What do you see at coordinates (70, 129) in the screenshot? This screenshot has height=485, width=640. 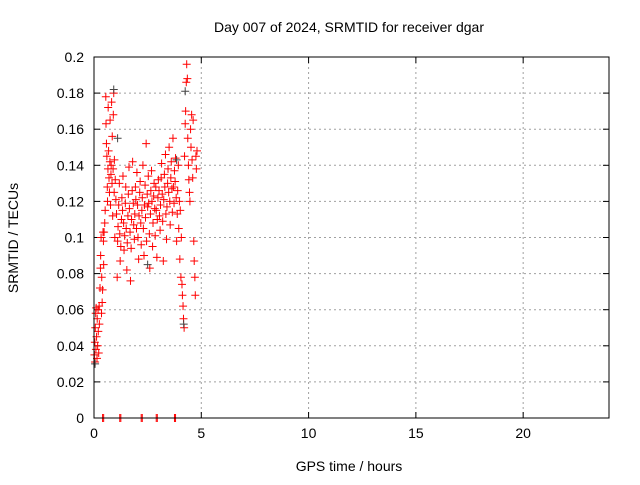 I see `y-tick-label: 0.16` at bounding box center [70, 129].